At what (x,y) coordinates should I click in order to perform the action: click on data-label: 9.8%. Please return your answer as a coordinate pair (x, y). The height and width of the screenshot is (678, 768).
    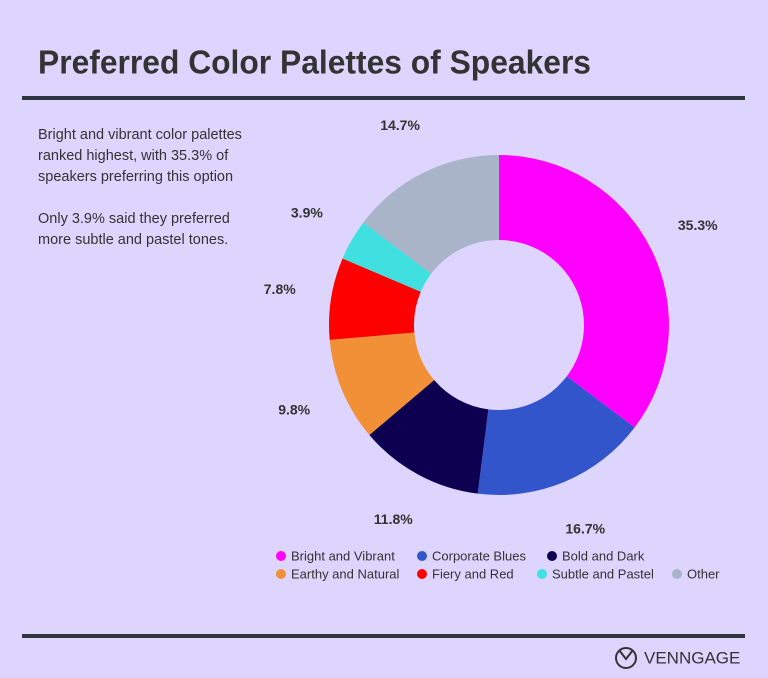
    Looking at the image, I should click on (294, 409).